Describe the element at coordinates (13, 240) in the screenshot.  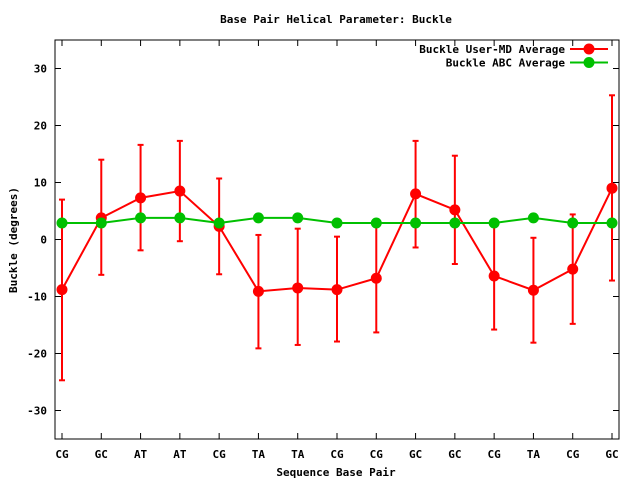
I see `y-axis-label: Buckle (degrees)` at that location.